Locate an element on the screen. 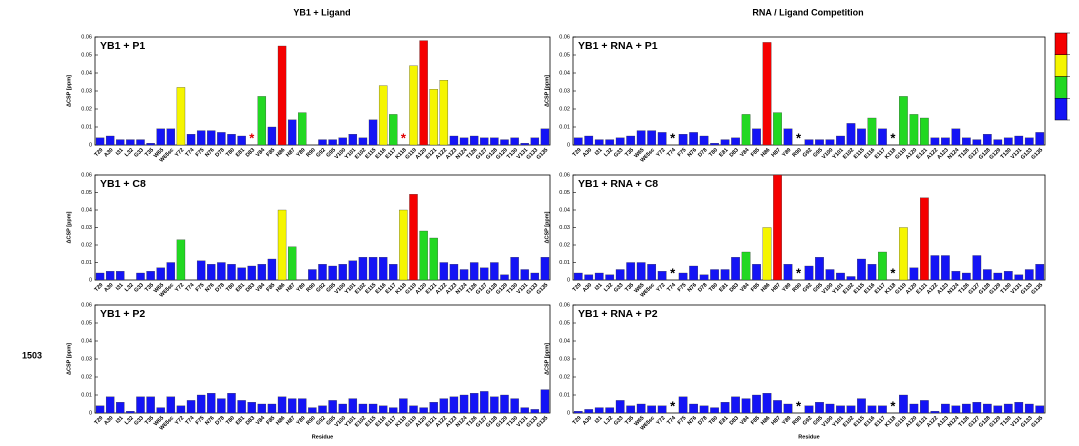  x-tick-label: R90 is located at coordinates (797, 287).